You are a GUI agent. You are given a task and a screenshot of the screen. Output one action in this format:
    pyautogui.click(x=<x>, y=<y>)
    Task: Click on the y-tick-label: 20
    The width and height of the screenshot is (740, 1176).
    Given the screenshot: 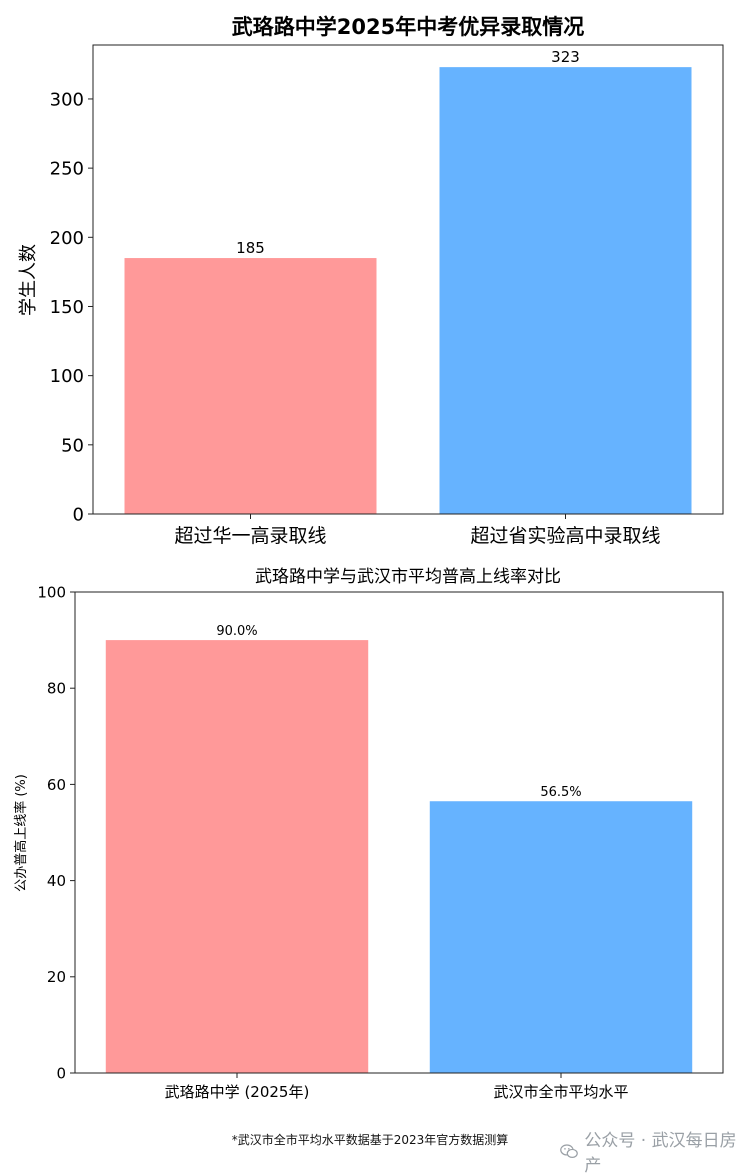 What is the action you would take?
    pyautogui.click(x=56, y=977)
    